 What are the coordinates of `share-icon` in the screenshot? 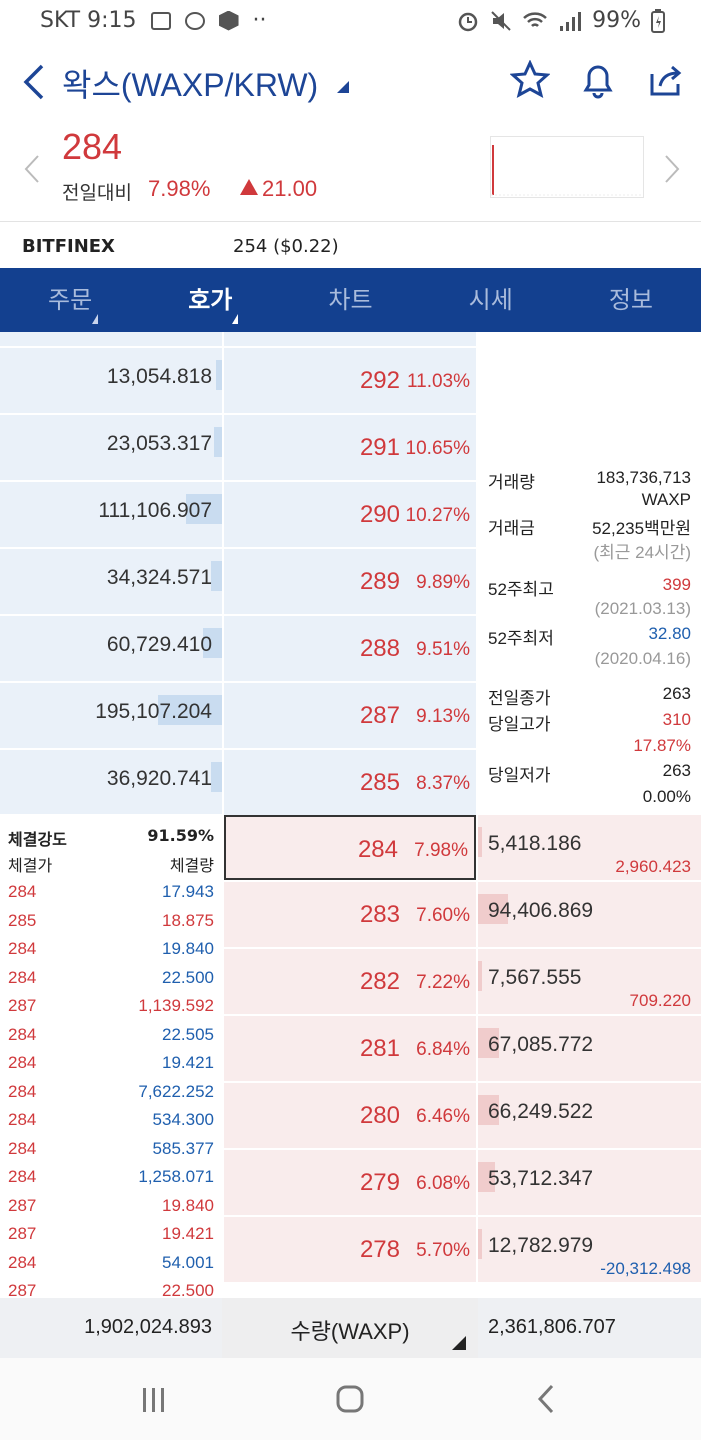 It's located at (666, 80).